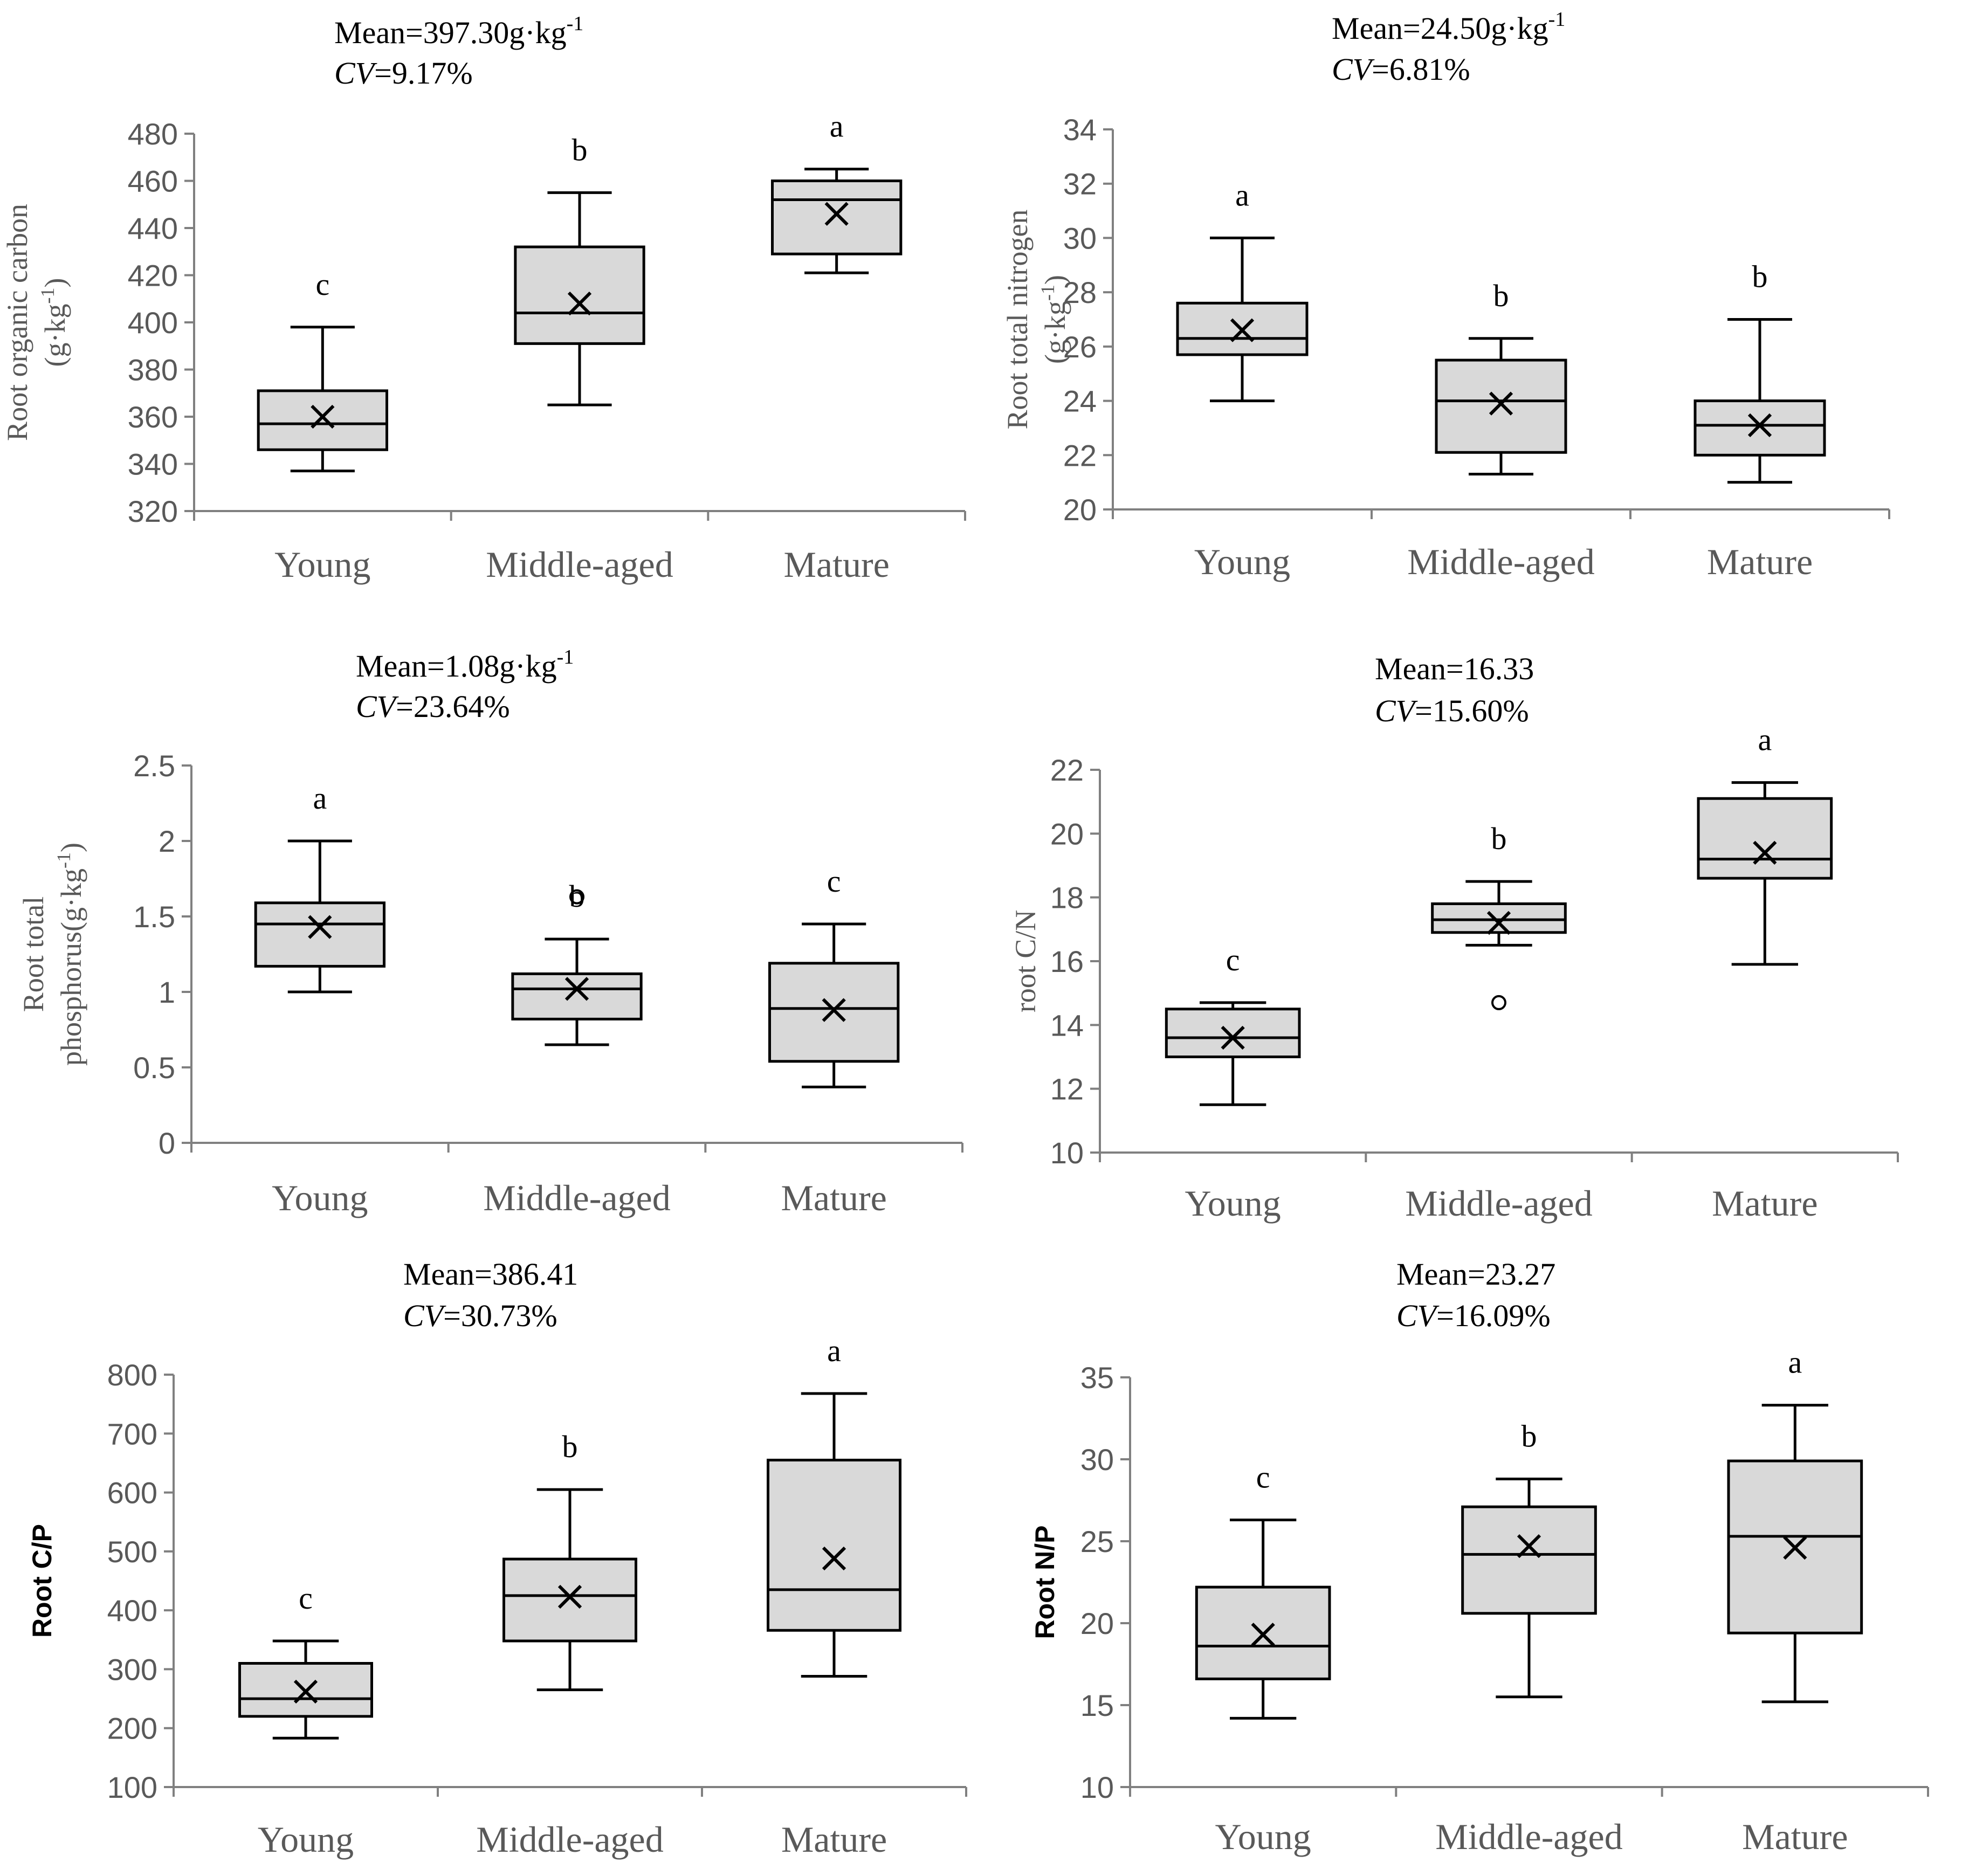  Describe the element at coordinates (465, 665) in the screenshot. I see `stat-mean: Mean=1.08g·kg-1` at that location.